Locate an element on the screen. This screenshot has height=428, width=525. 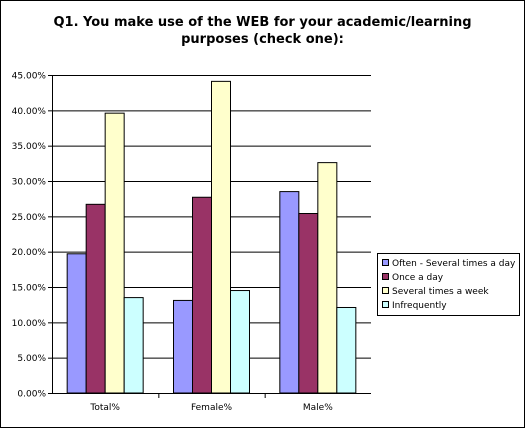
x-tick-label: Male% is located at coordinates (318, 408).